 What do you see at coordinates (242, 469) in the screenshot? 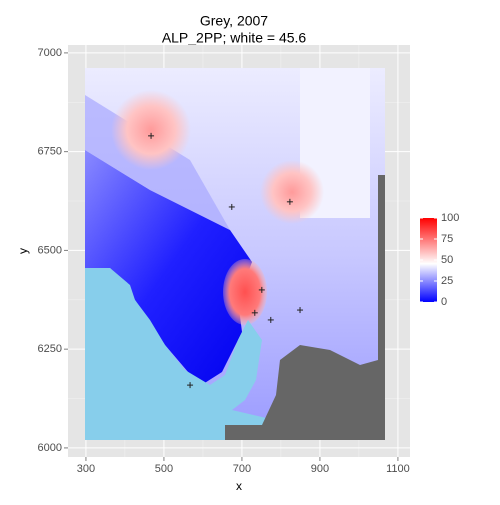
I see `x-tick-label: 700` at bounding box center [242, 469].